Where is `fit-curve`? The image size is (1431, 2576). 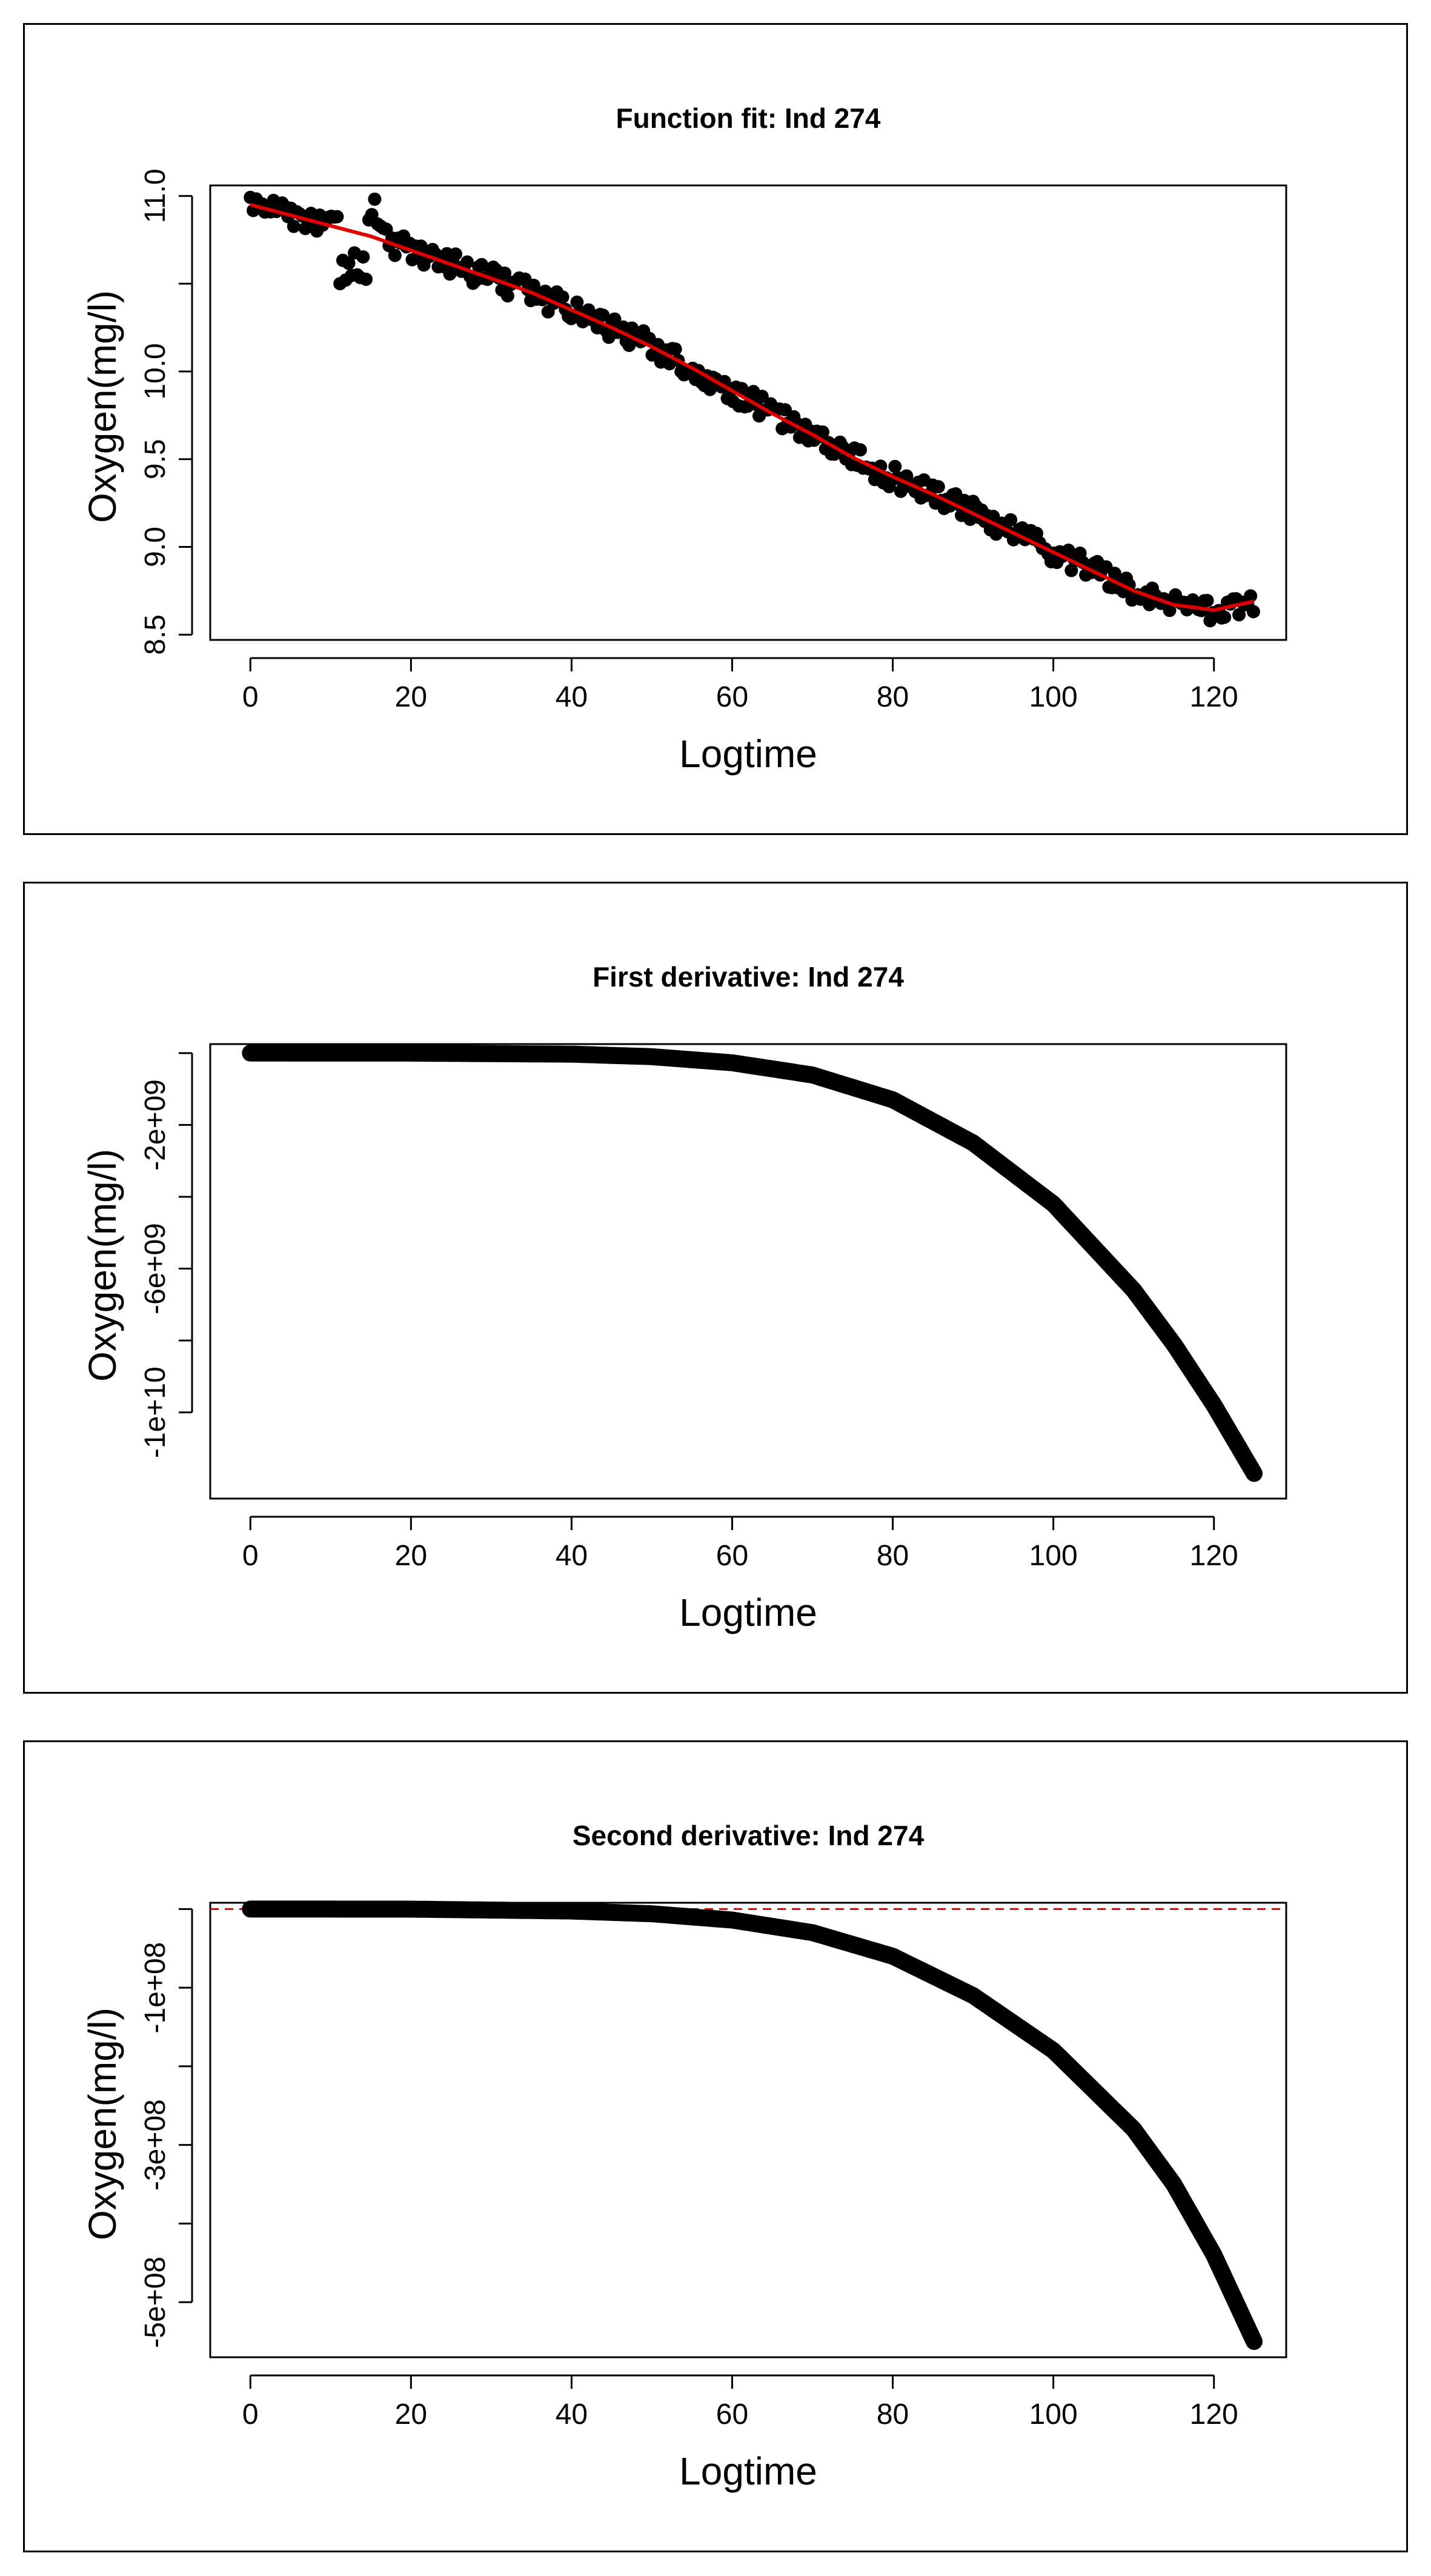
fit-curve is located at coordinates (752, 407).